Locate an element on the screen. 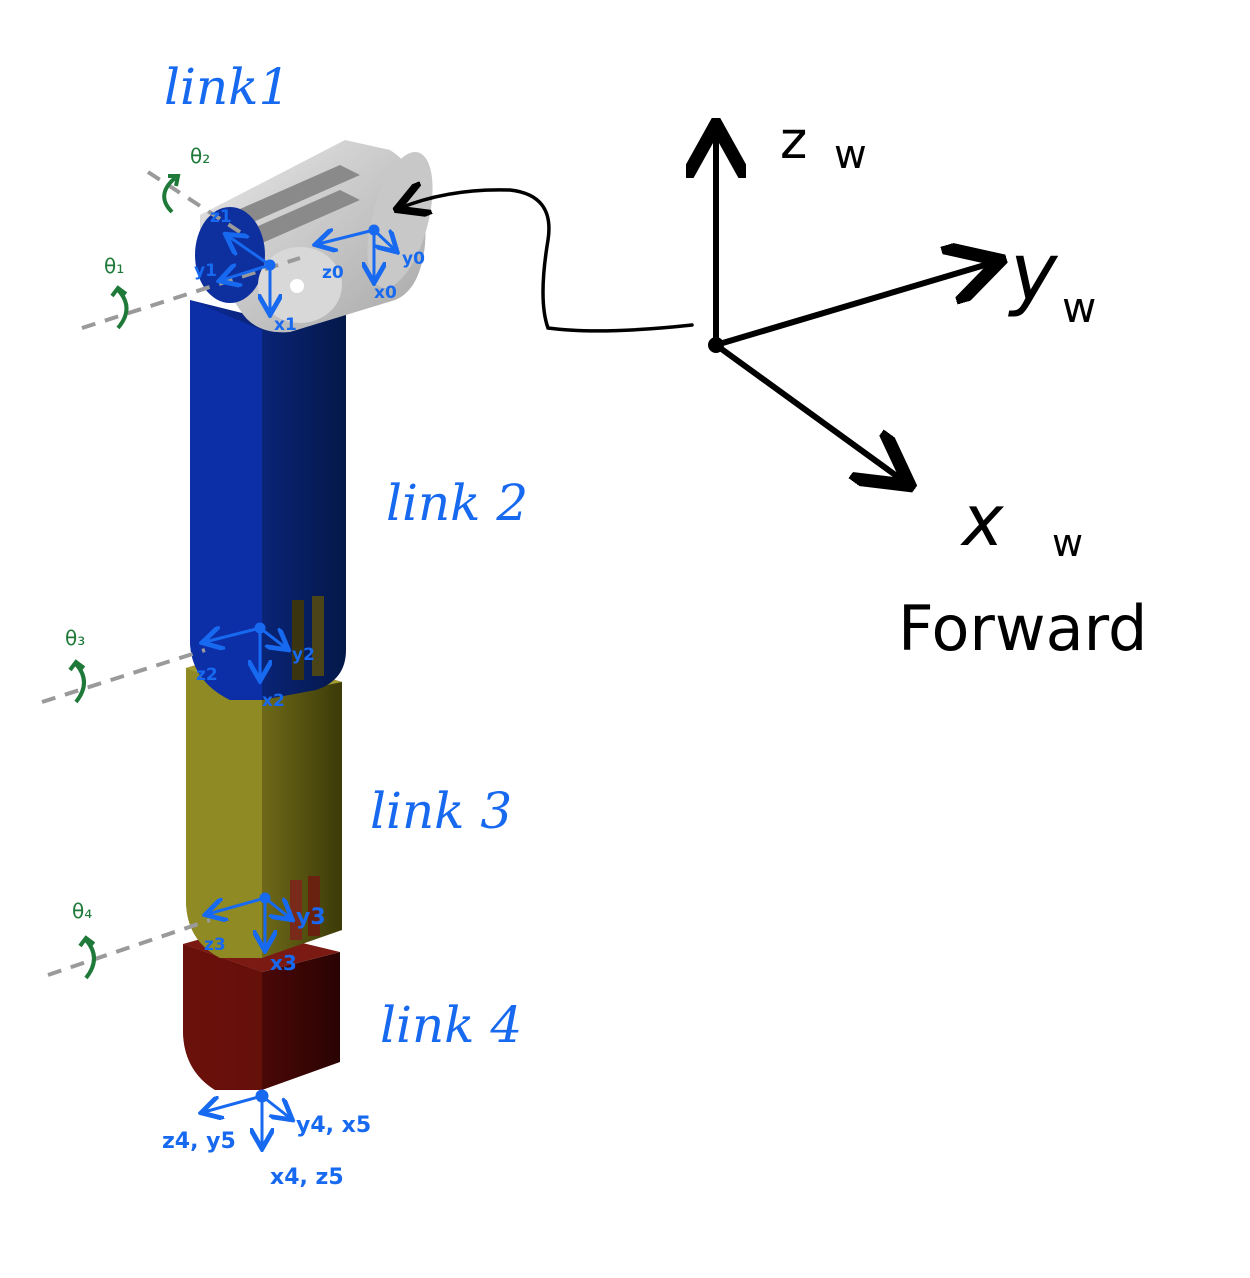 The height and width of the screenshot is (1278, 1250). theta3-arrow-icon is located at coordinates (77, 681).